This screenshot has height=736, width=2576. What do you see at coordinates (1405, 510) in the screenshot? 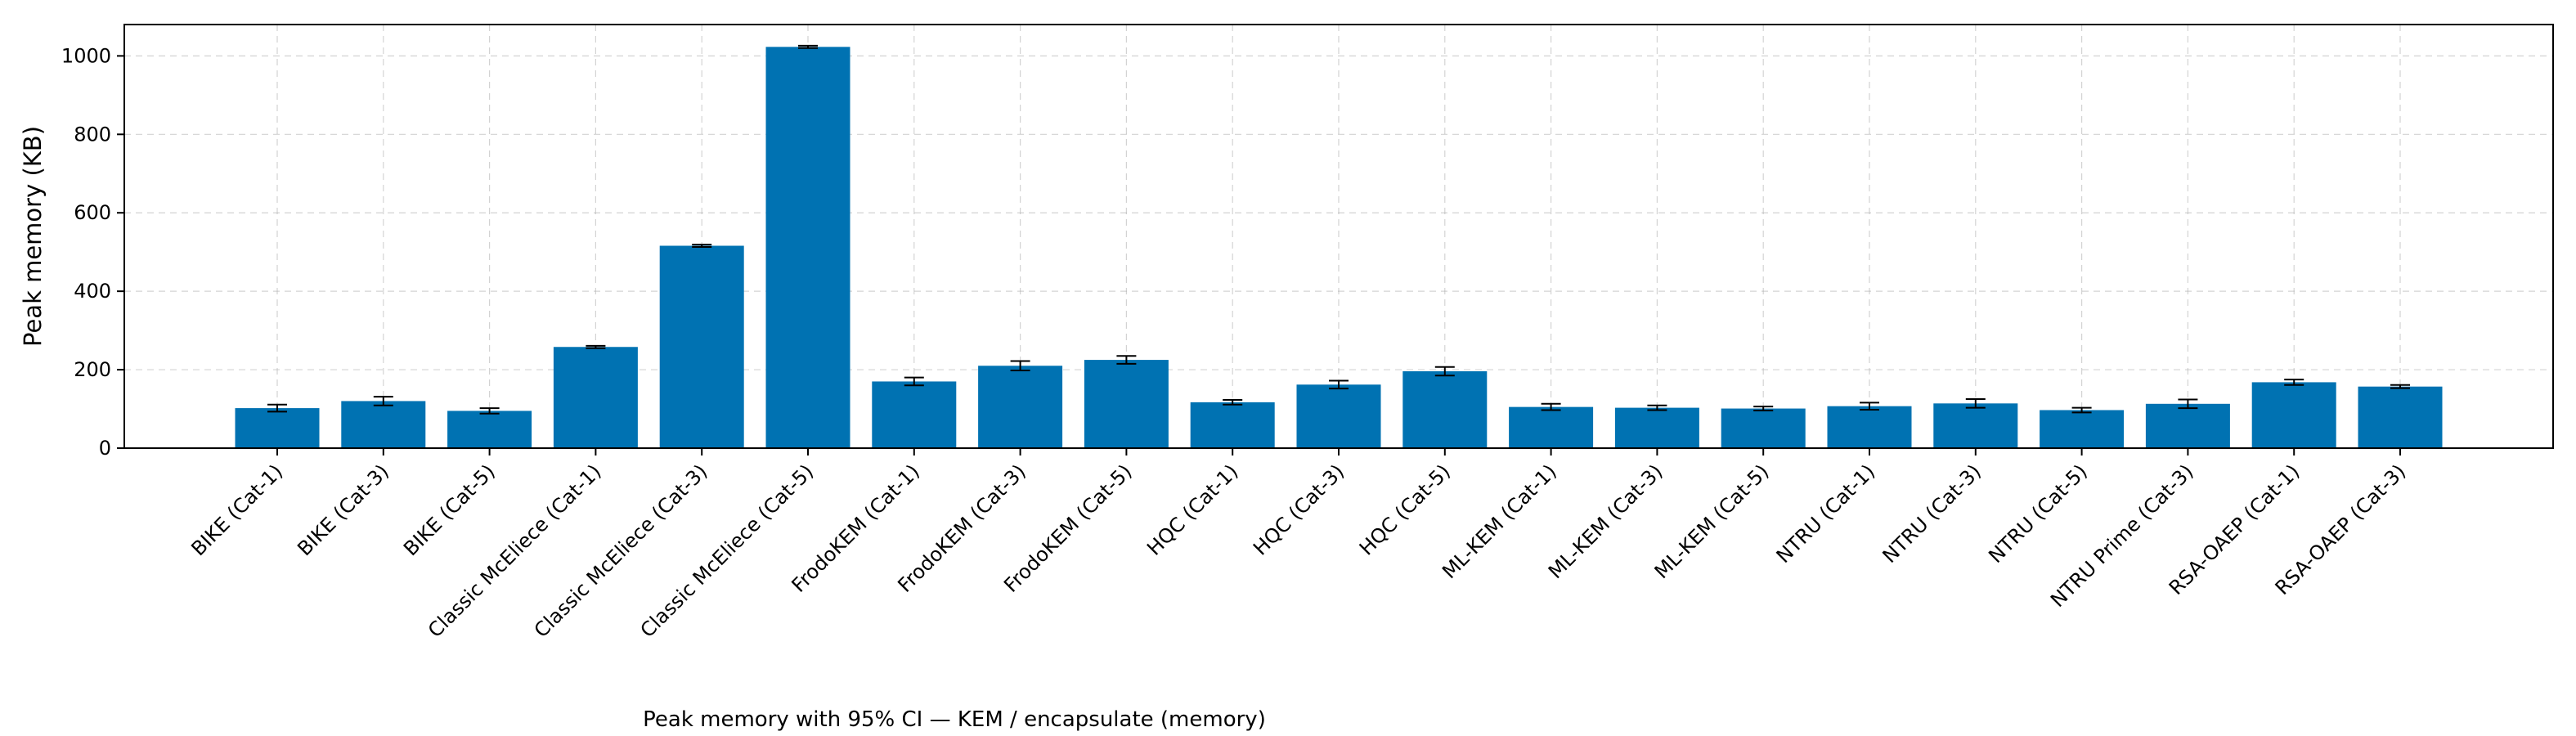
I see `x-tick-label: HQC (Cat-5)` at bounding box center [1405, 510].